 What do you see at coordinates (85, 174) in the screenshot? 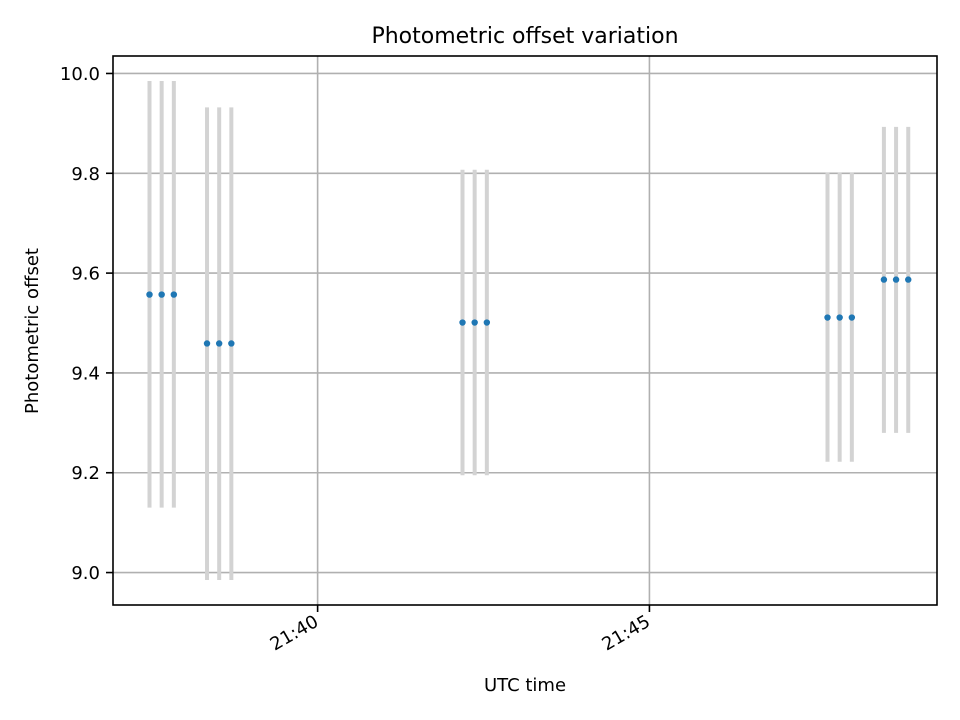
I see `y-tick-label: 9.8` at bounding box center [85, 174].